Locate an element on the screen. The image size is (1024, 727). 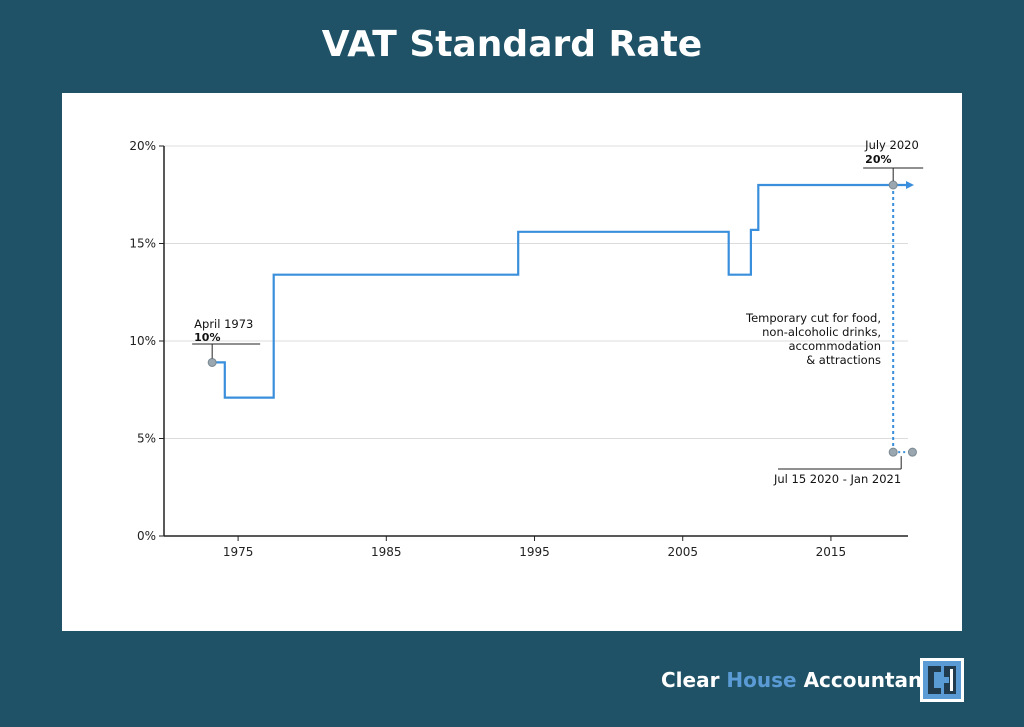
brand-name: Clear House Accountants is located at coordinates (802, 680).